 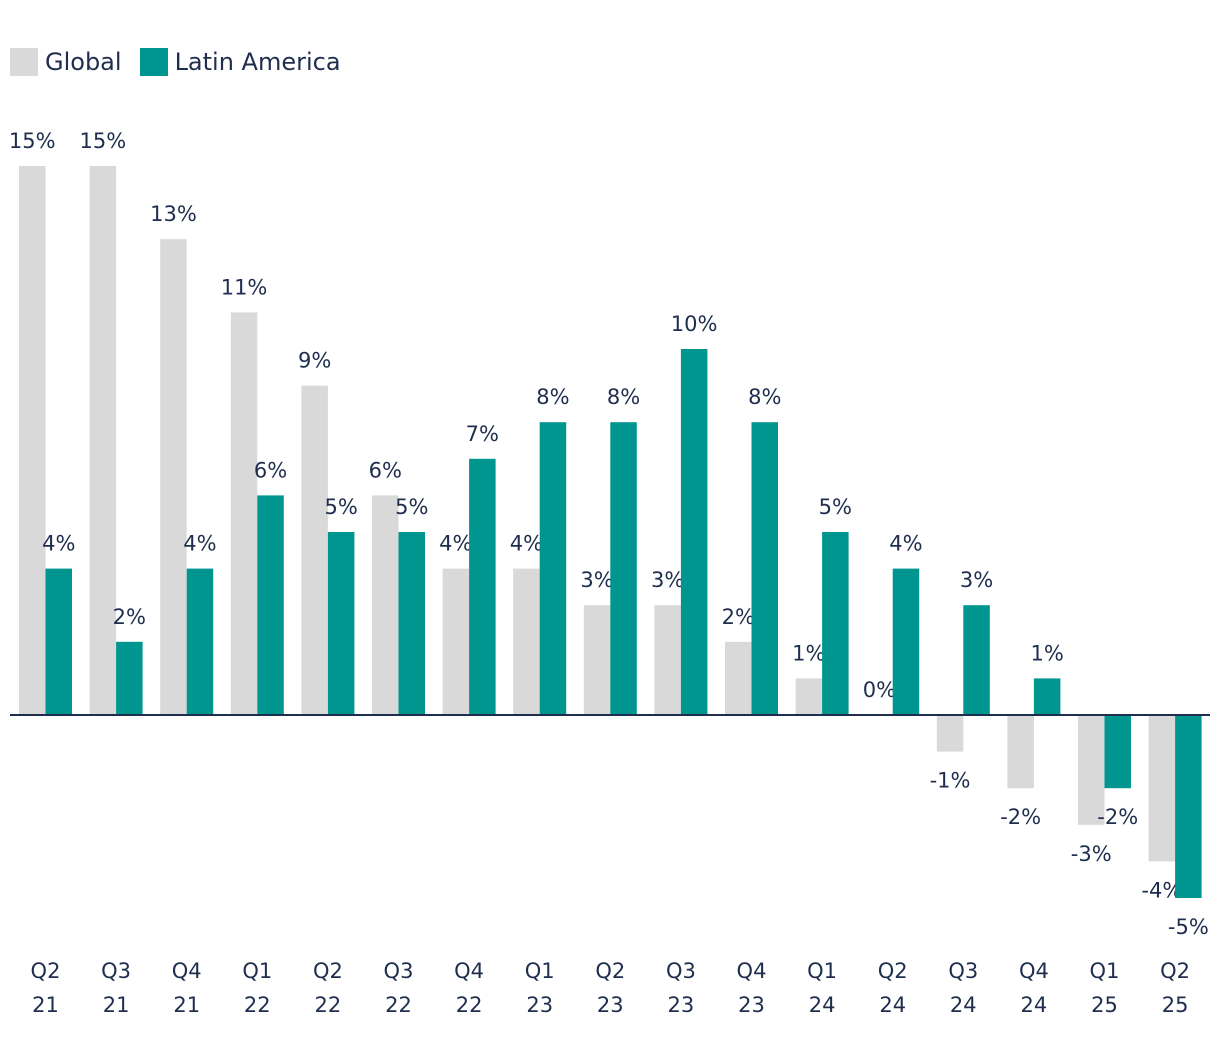 What do you see at coordinates (808, 653) in the screenshot?
I see `data-label-global-12: 1%` at bounding box center [808, 653].